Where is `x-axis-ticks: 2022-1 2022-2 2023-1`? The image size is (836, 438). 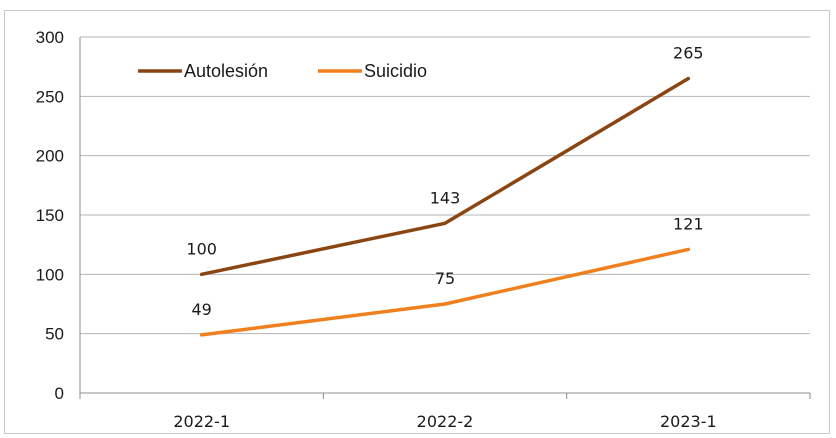
x-axis-ticks: 2022-1 2022-2 2023-1 is located at coordinates (445, 412).